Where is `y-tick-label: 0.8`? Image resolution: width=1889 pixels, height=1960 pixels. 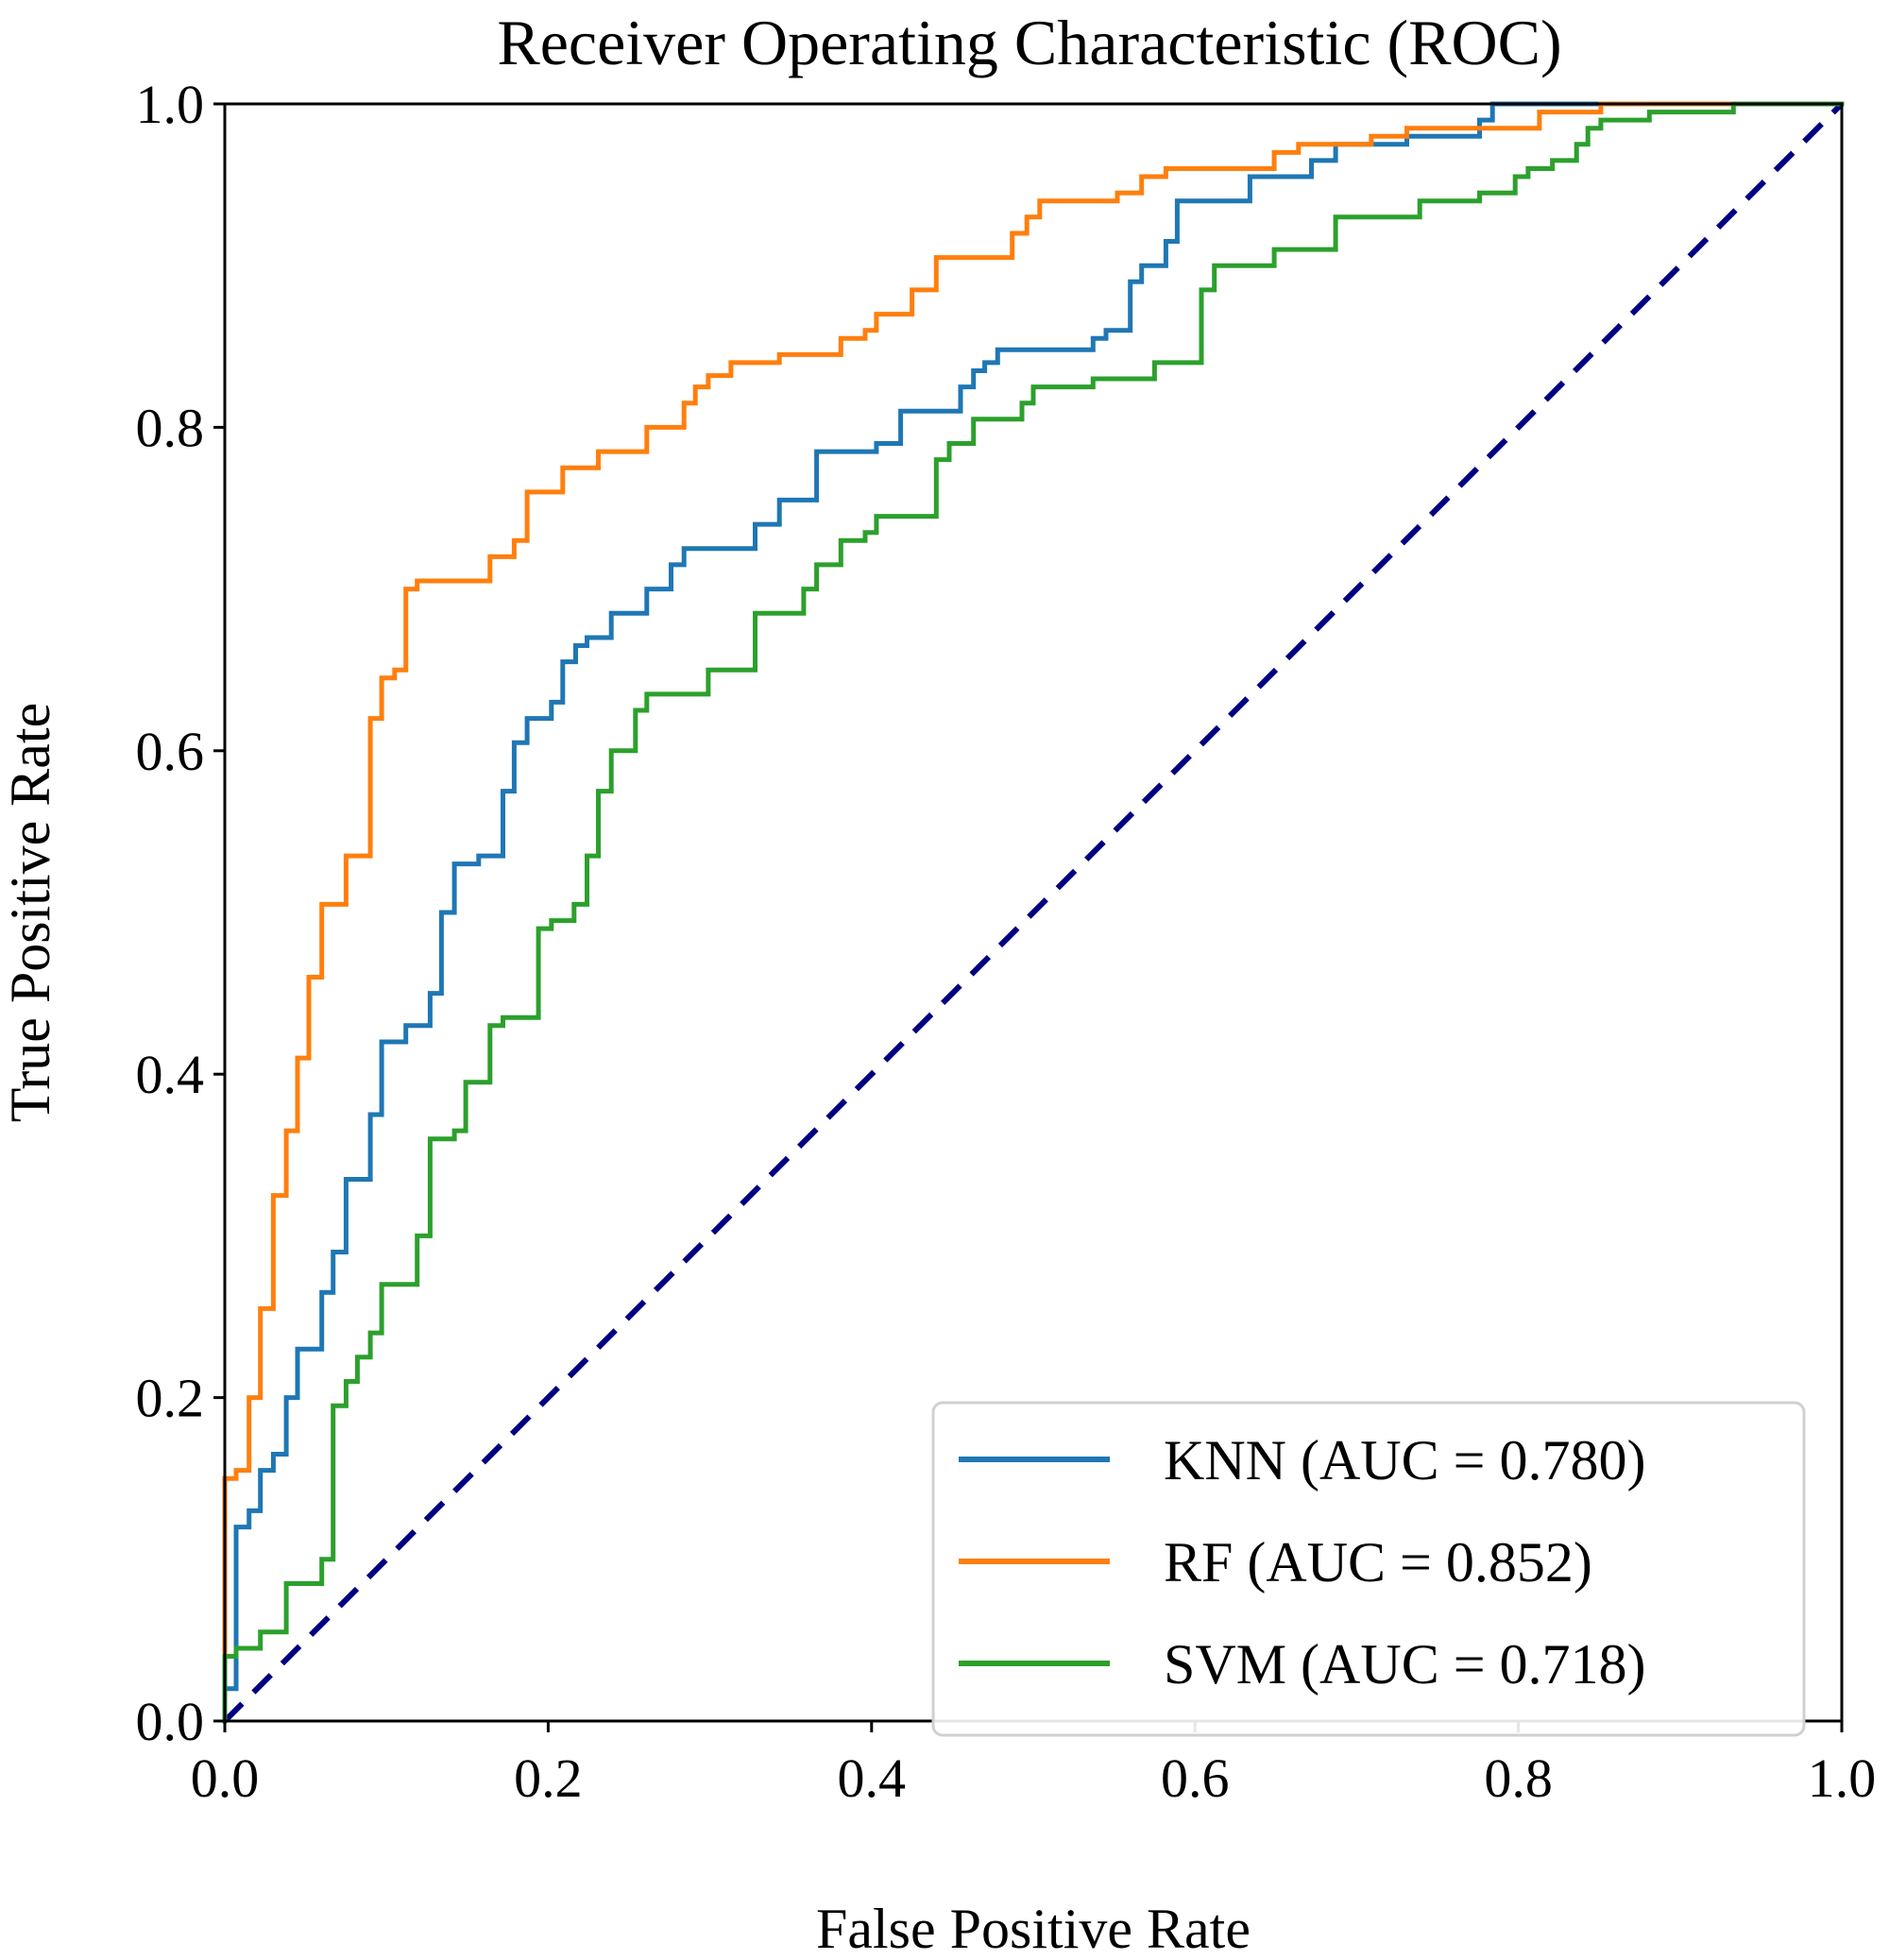 y-tick-label: 0.8 is located at coordinates (170, 427).